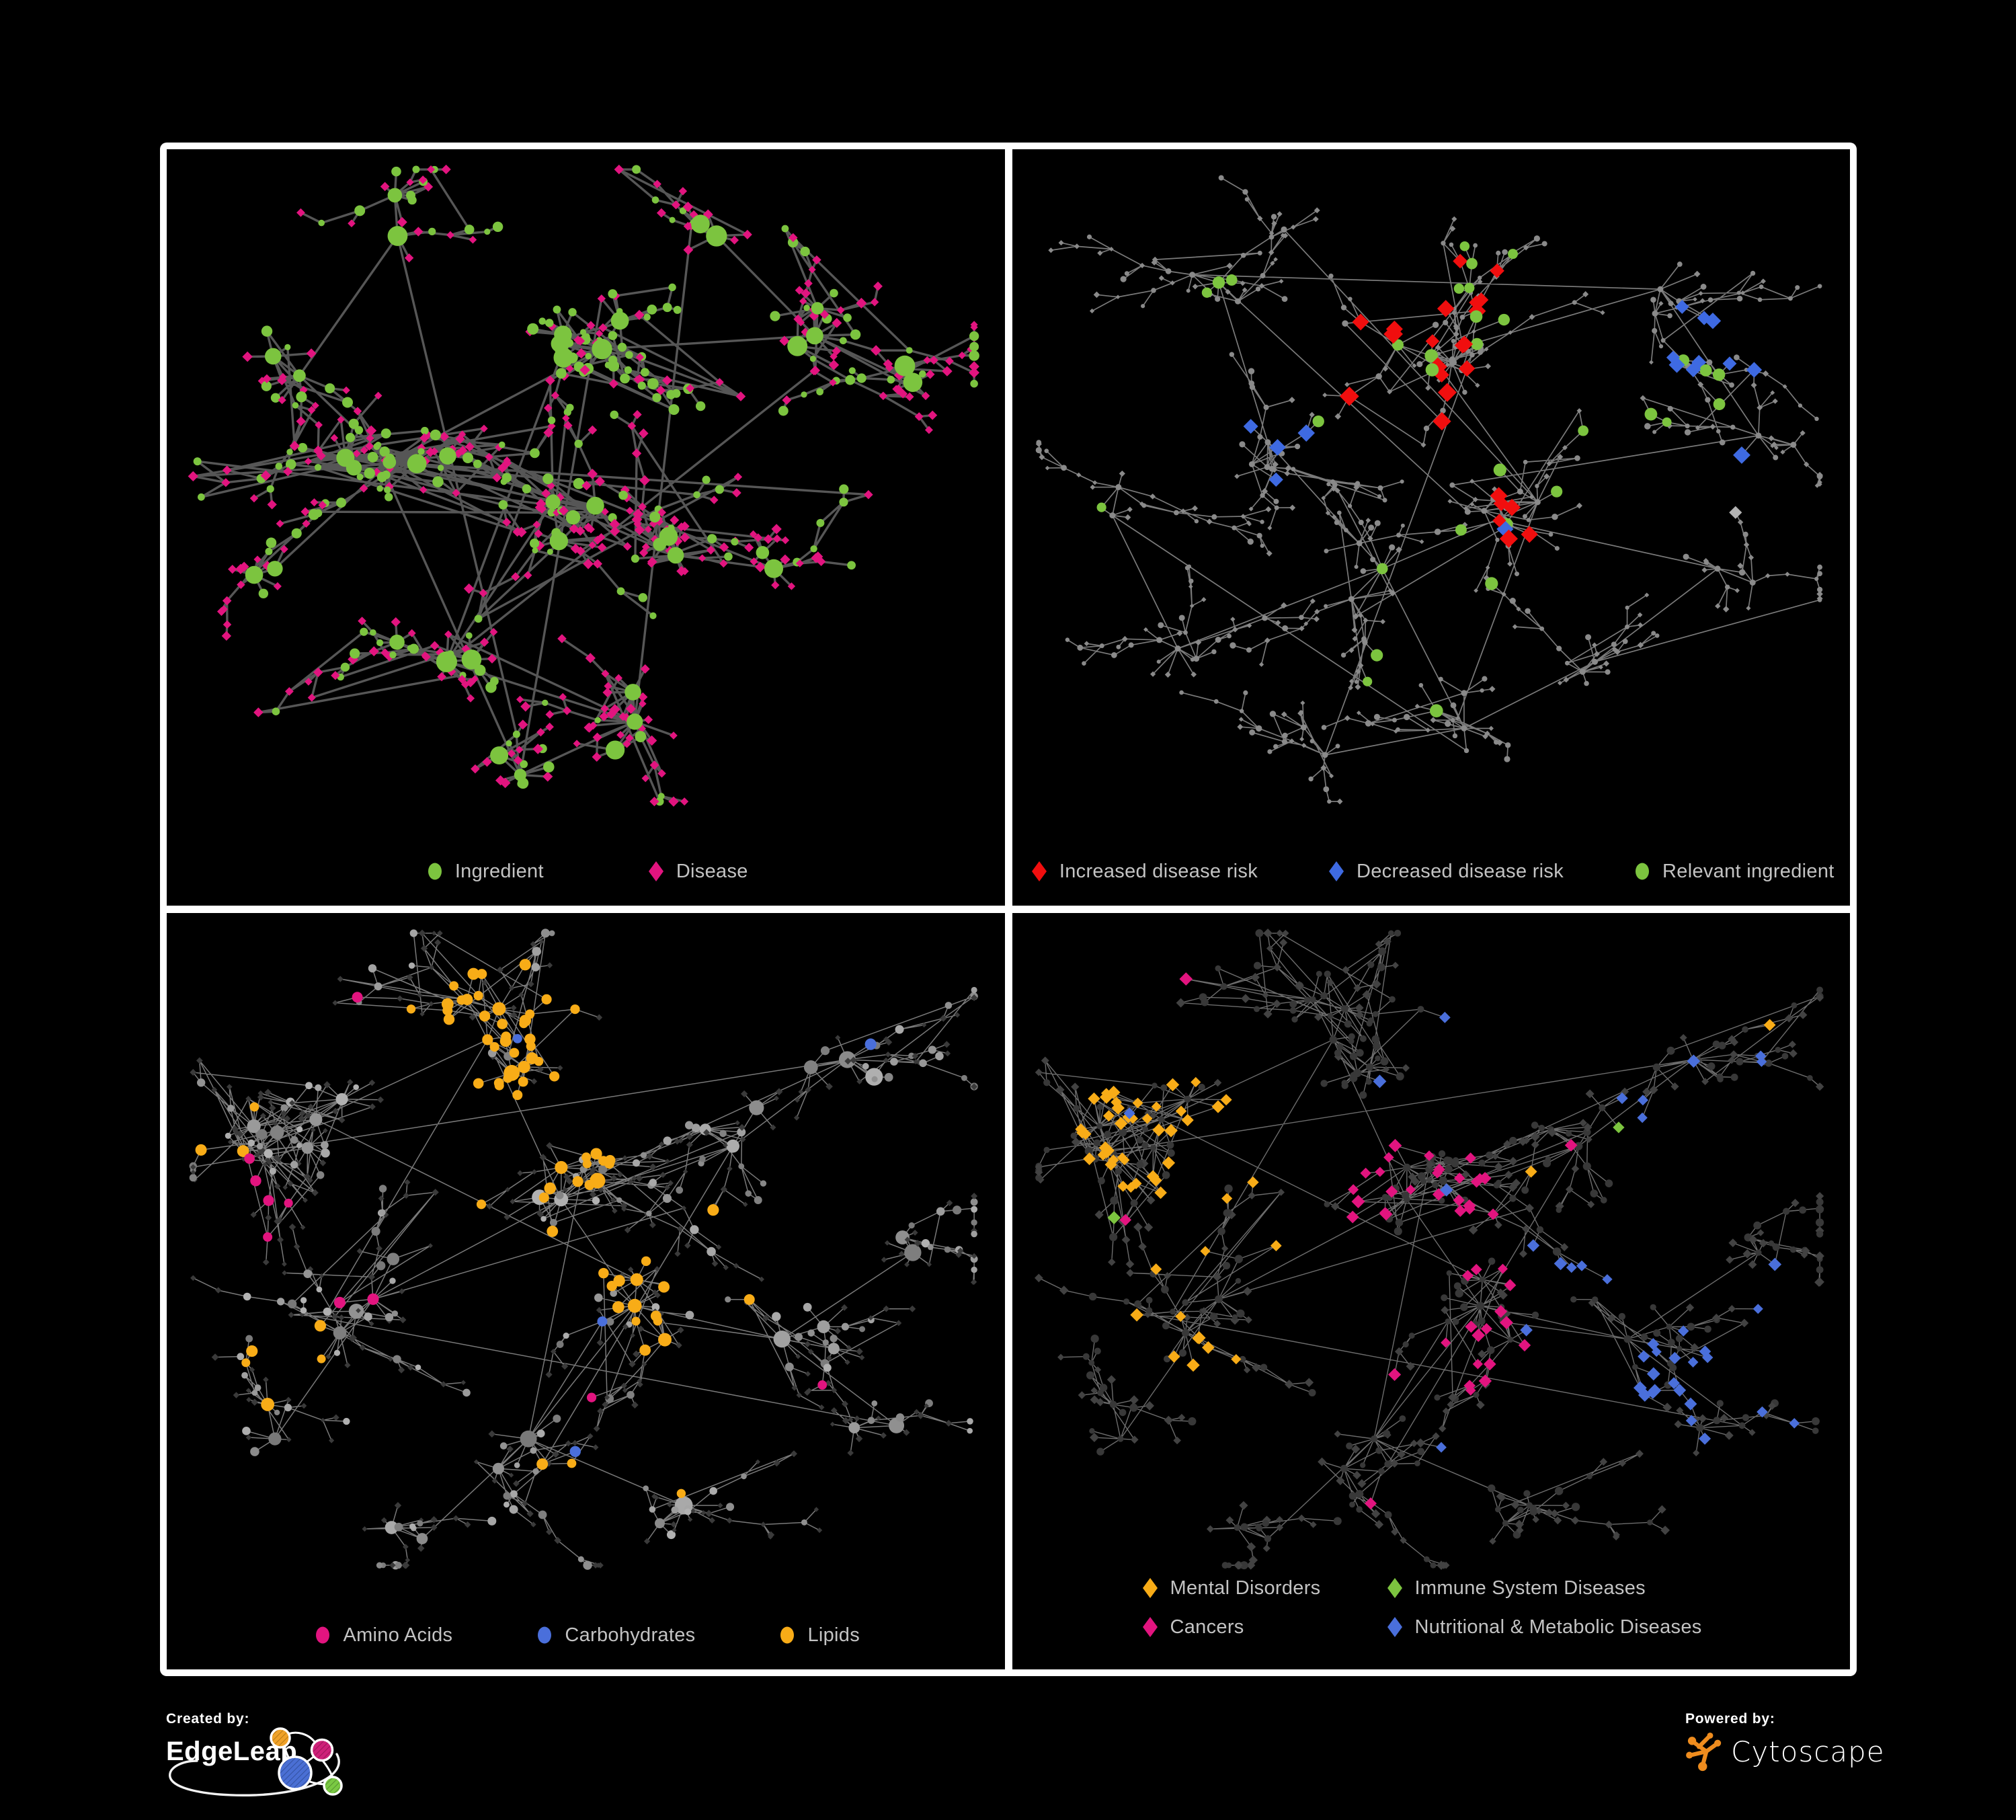 The height and width of the screenshot is (1820, 2016). What do you see at coordinates (1207, 1627) in the screenshot?
I see `legend-label: Cancers` at bounding box center [1207, 1627].